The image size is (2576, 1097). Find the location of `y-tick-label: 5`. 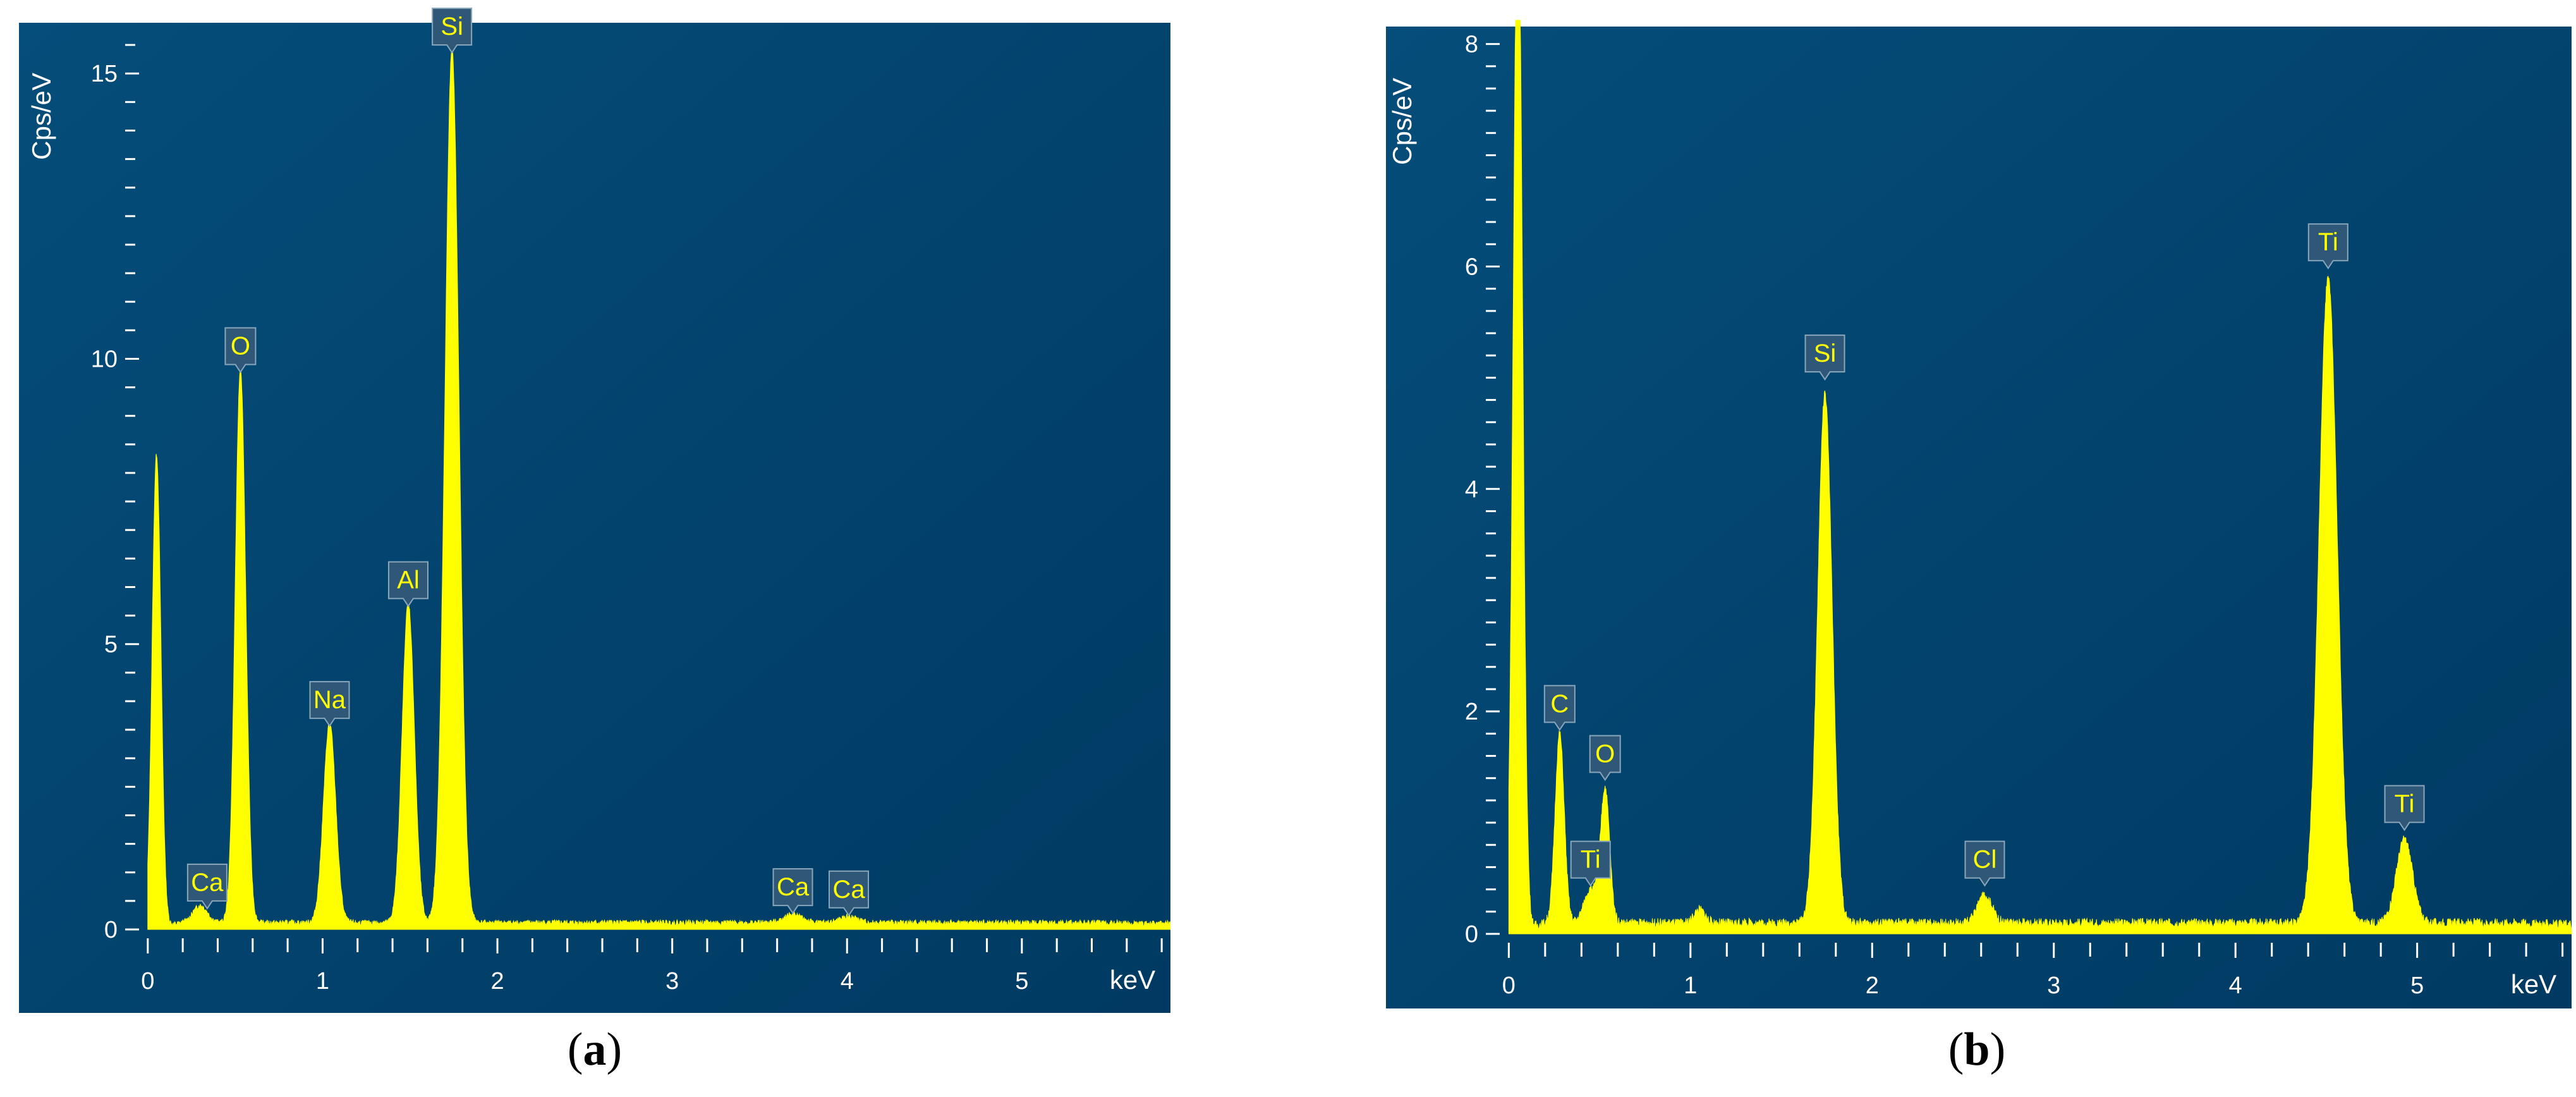

y-tick-label: 5 is located at coordinates (111, 645).